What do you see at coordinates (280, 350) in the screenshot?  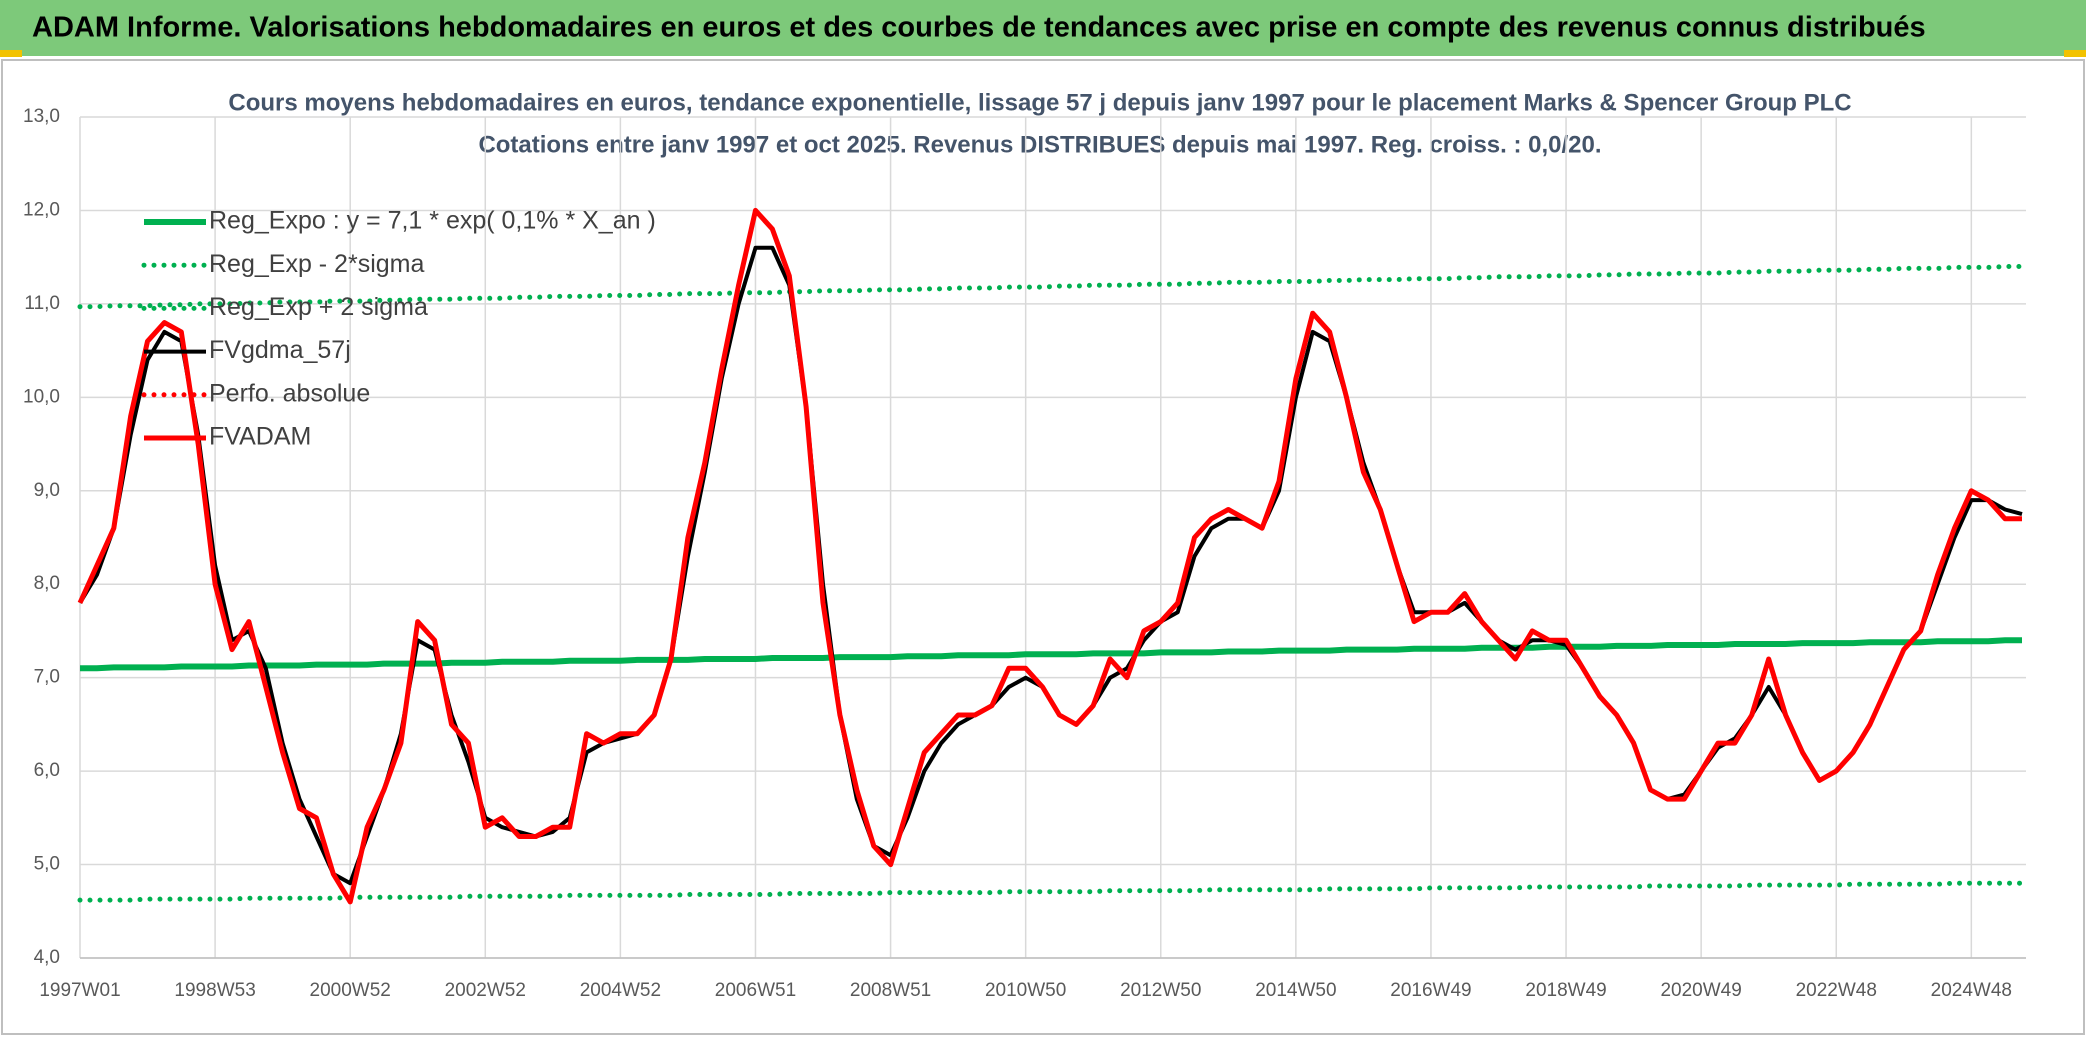 I see `legend-label: FVgdma_57j` at bounding box center [280, 350].